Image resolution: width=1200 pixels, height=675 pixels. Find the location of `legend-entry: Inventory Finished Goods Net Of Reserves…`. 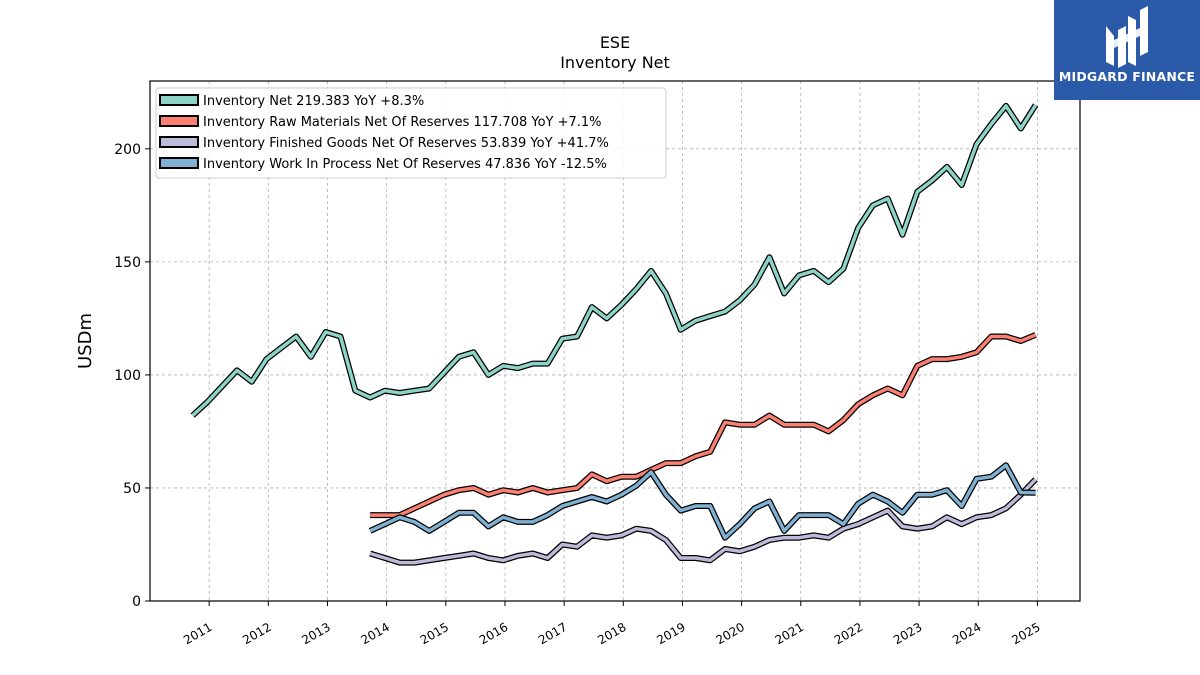

legend-entry: Inventory Finished Goods Net Of Reserves… is located at coordinates (406, 143).